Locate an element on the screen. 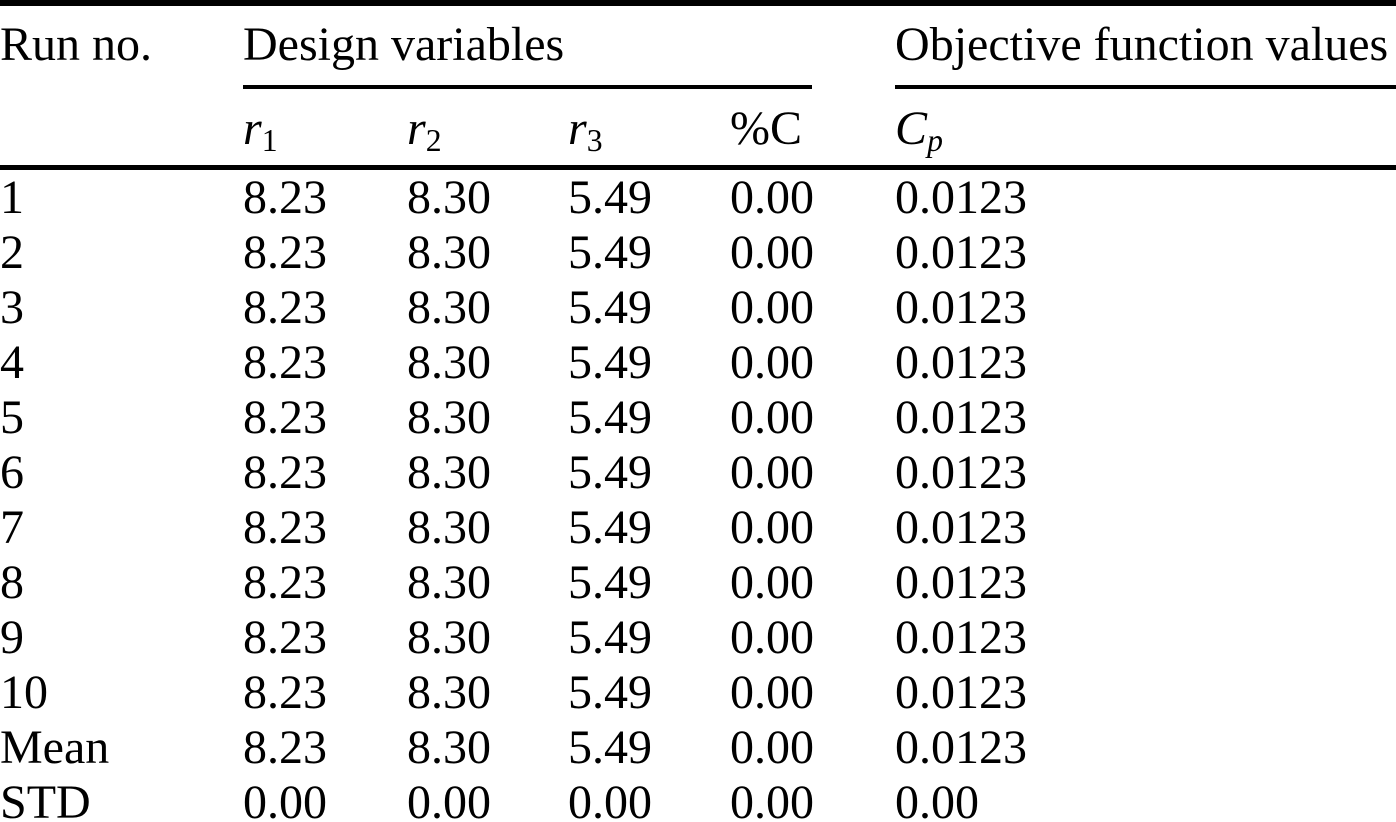  header-objective-function-values: Objective function values is located at coordinates (1145, 44).